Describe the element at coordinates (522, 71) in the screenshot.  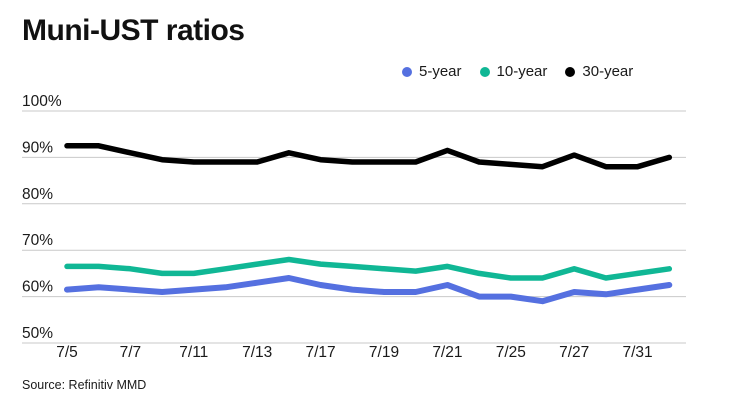
I see `legend-label: 10-year` at that location.